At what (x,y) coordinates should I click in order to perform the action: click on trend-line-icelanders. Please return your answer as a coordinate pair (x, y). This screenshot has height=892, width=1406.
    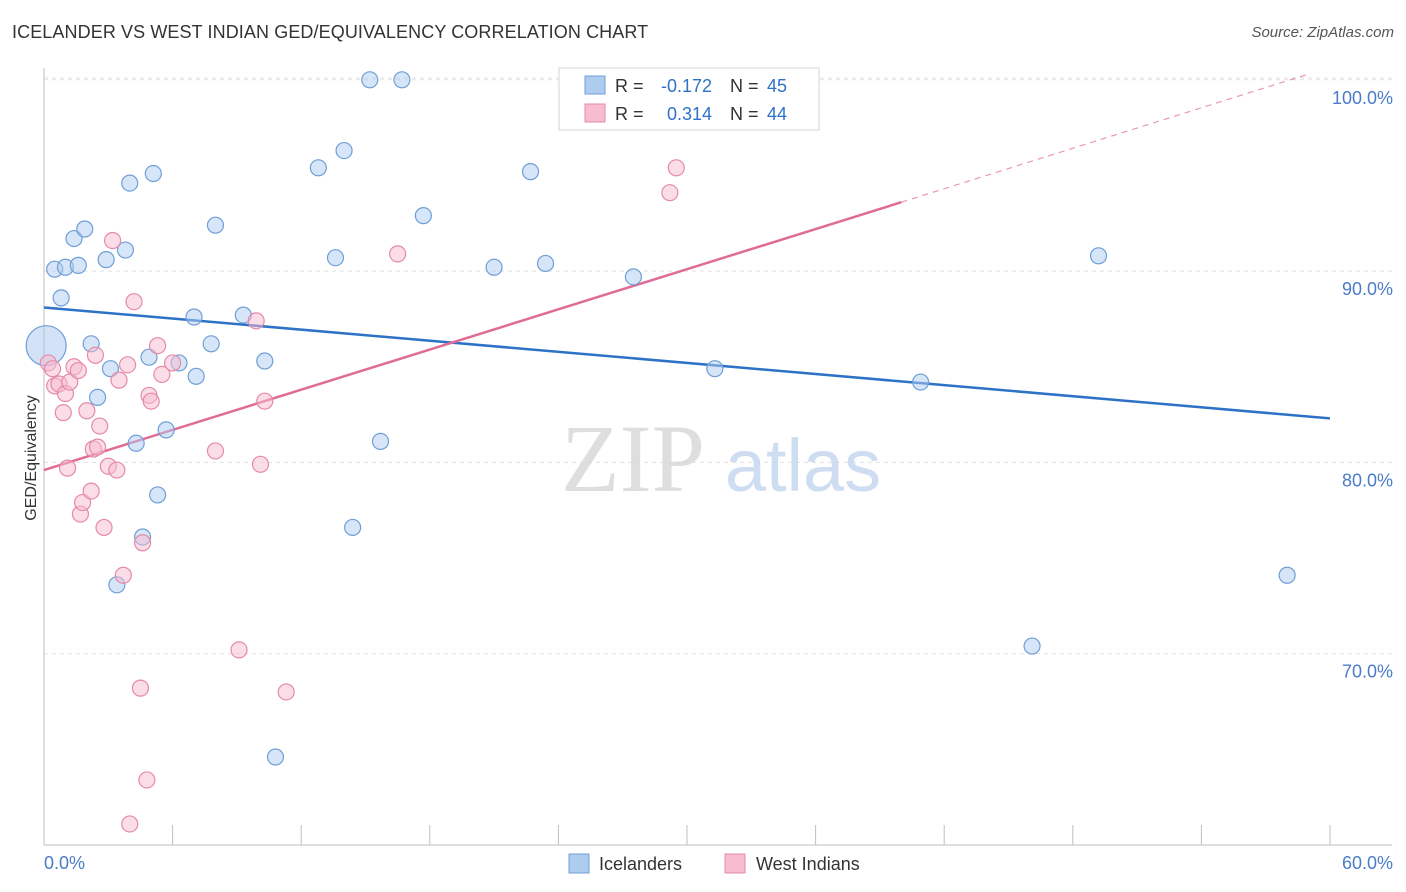
    Looking at the image, I should click on (687, 363).